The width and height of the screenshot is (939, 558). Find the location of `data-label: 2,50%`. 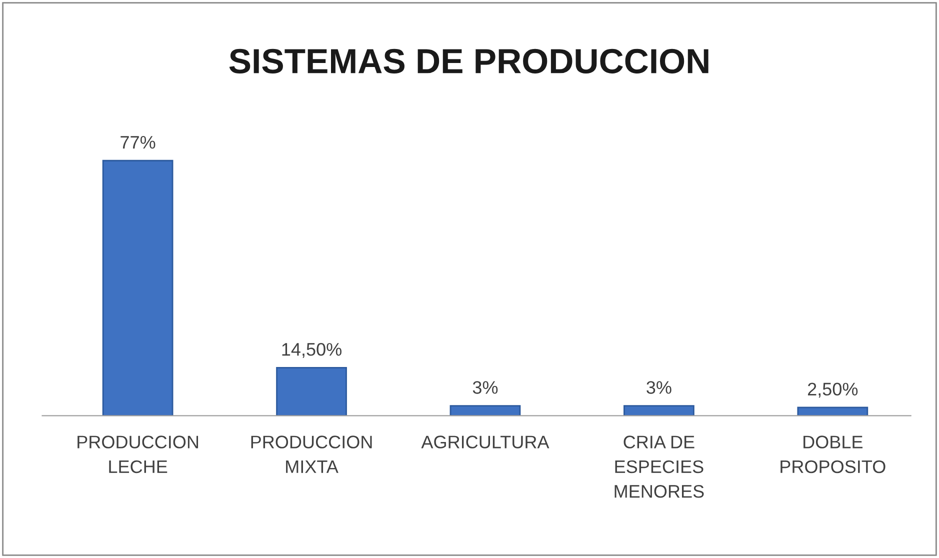

data-label: 2,50% is located at coordinates (833, 390).